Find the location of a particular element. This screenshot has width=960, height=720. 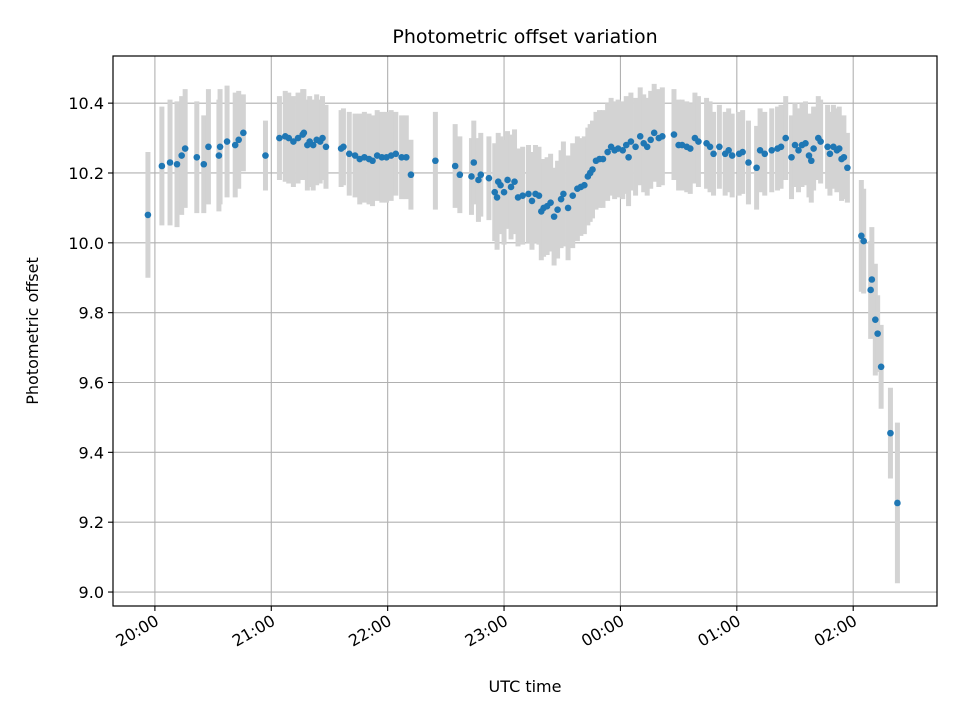

y-tick-label: 9.8 is located at coordinates (91, 313).